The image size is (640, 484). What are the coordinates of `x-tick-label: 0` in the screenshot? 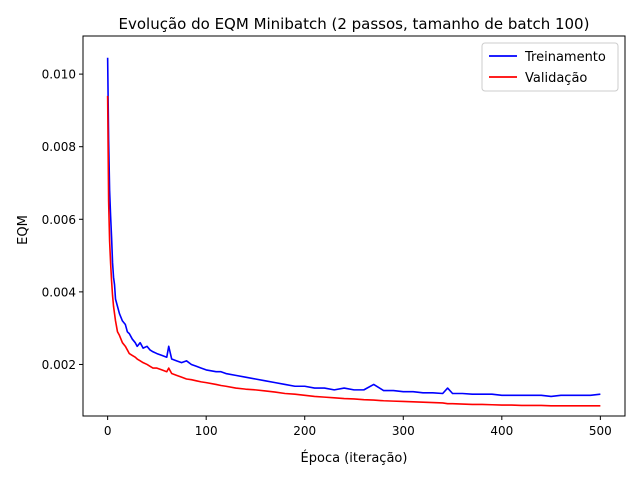 It's located at (108, 431).